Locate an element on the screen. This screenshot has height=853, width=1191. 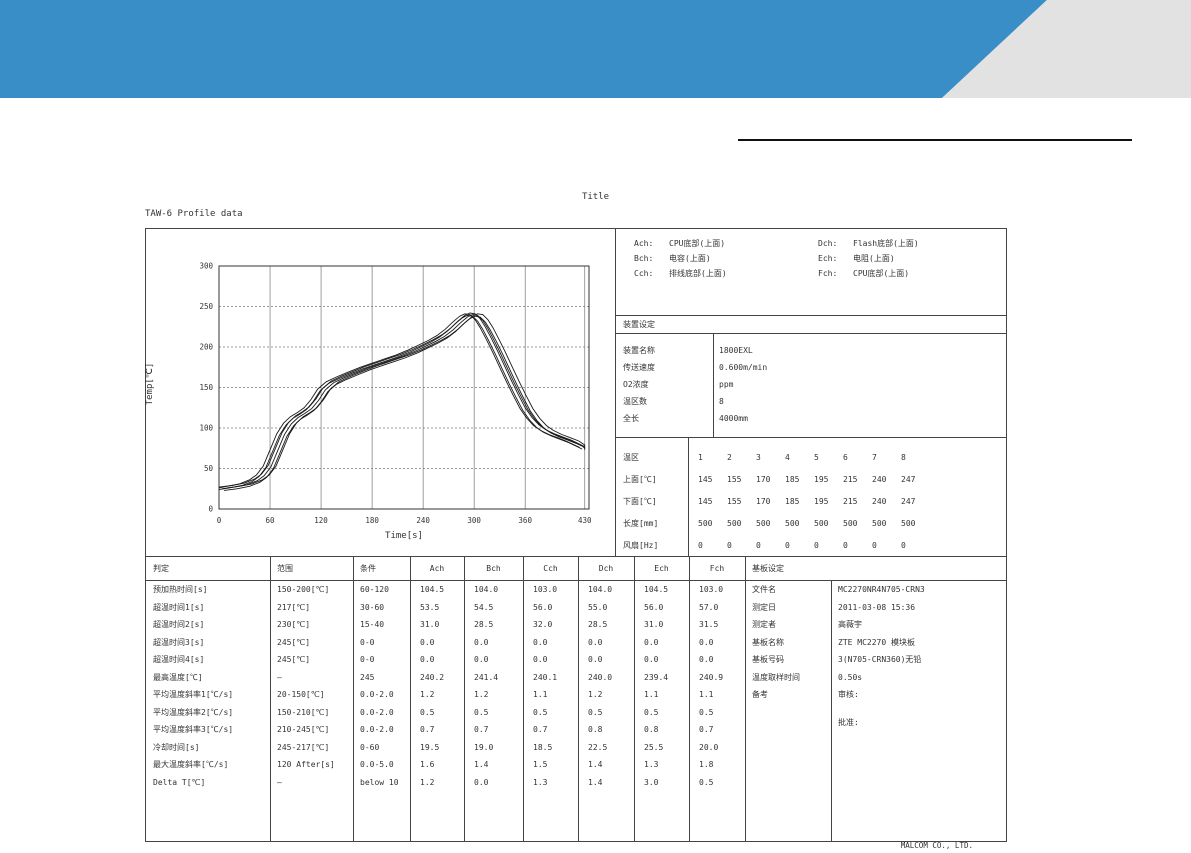
device-setting-label: 全长 is located at coordinates (631, 418).